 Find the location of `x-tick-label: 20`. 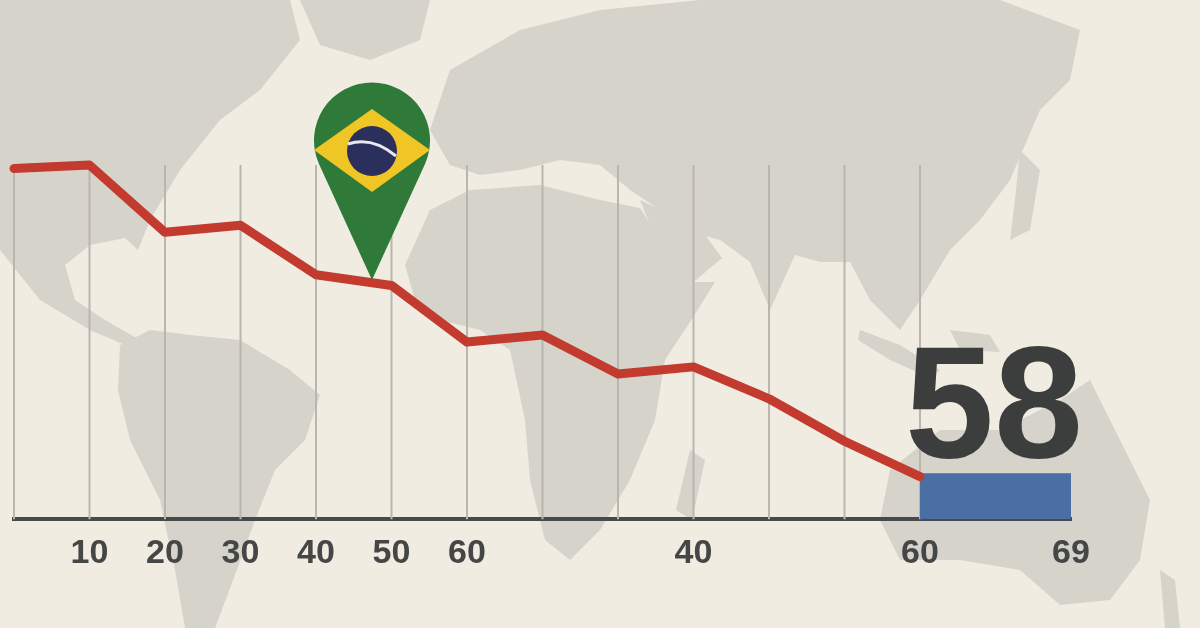

x-tick-label: 20 is located at coordinates (165, 550).